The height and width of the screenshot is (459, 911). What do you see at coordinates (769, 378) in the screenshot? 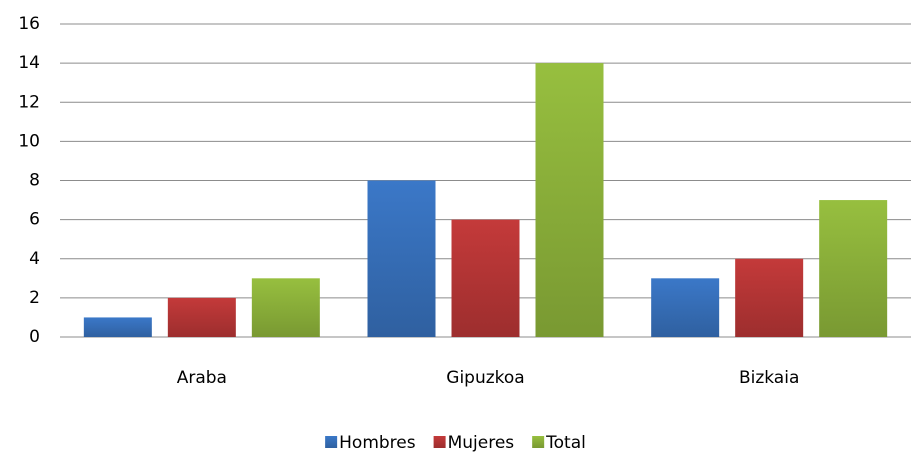
I see `x-tick-label: Bizkaia` at bounding box center [769, 378].